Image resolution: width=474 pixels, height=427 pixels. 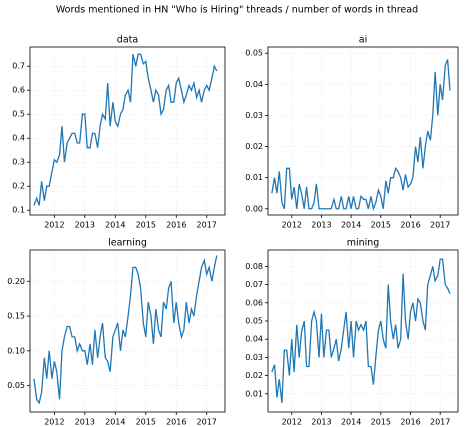 I want to click on y-tick-label: 0.20, so click(x=16, y=281).